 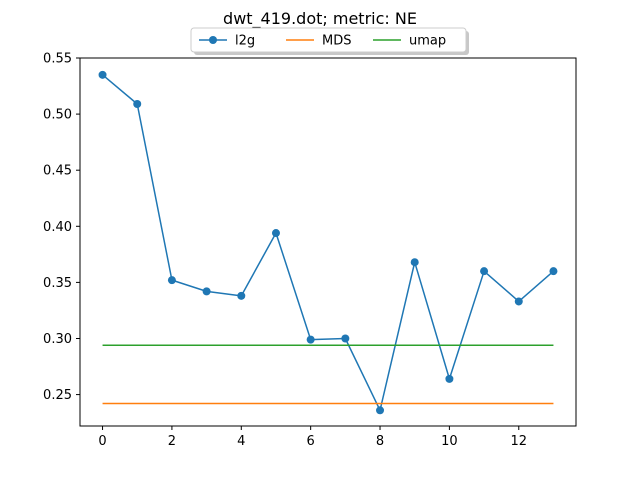 What do you see at coordinates (245, 41) in the screenshot?
I see `legend-label-l2g: l2g` at bounding box center [245, 41].